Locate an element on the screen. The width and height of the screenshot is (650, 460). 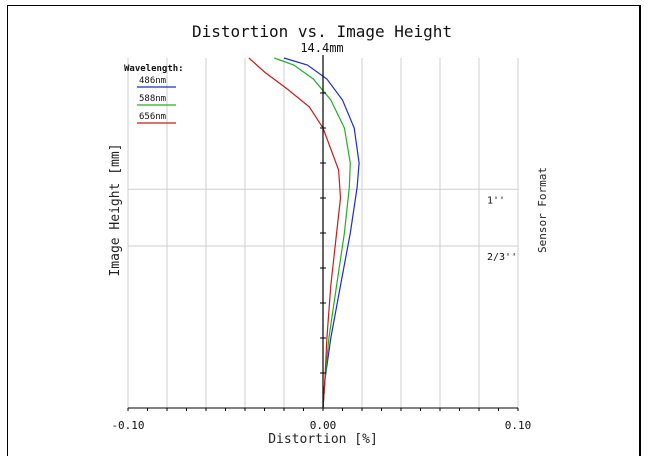
series-line-656nm is located at coordinates (295, 233).